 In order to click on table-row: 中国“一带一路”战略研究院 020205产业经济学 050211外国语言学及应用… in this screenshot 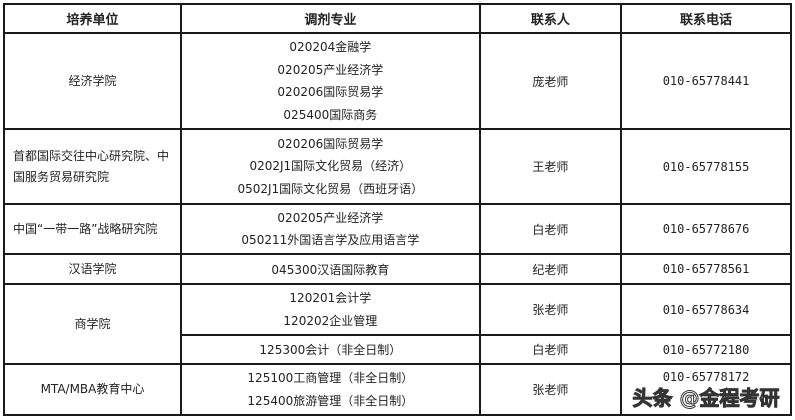, I will do `click(397, 229)`.